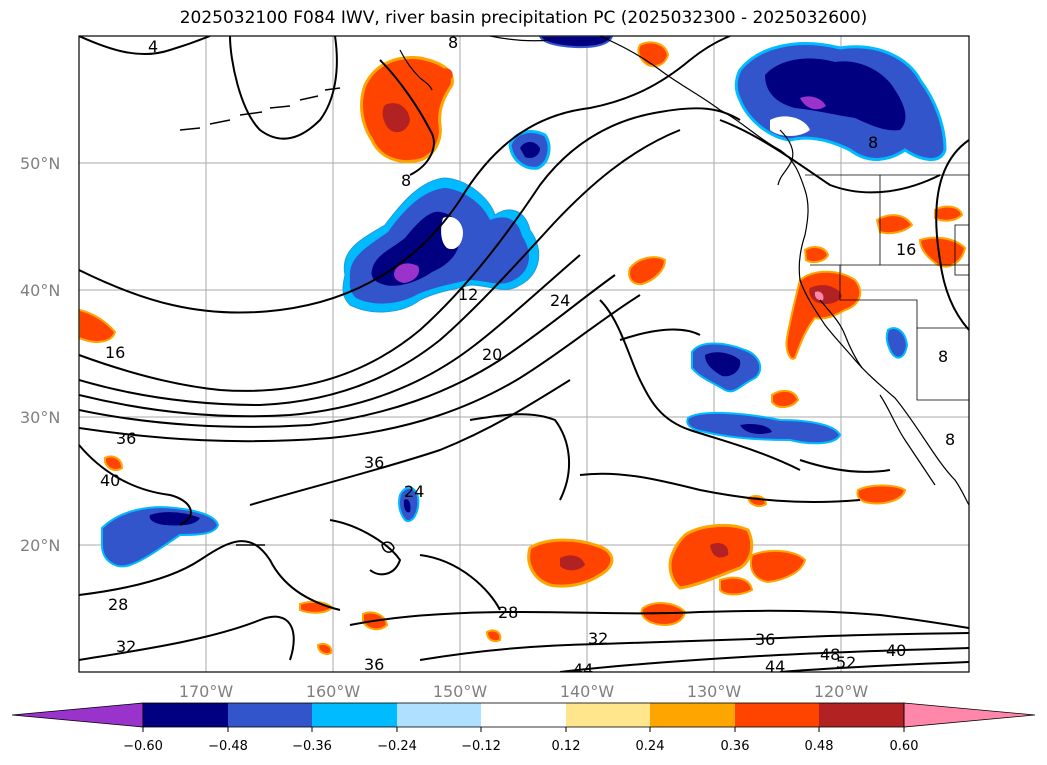 This screenshot has width=1047, height=765. Describe the element at coordinates (887, 287) in the screenshot. I see `state-boundaries` at that location.